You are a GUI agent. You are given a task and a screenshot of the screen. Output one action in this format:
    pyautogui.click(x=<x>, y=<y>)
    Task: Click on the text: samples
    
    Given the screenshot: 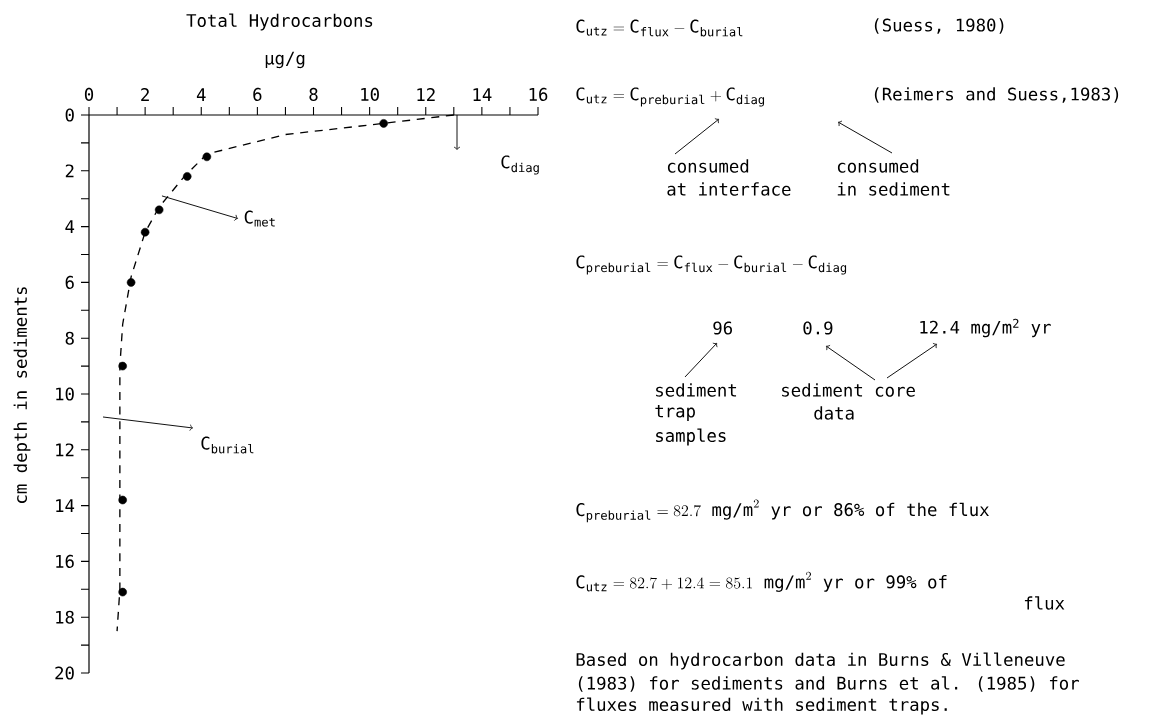 What is the action you would take?
    pyautogui.click(x=691, y=437)
    